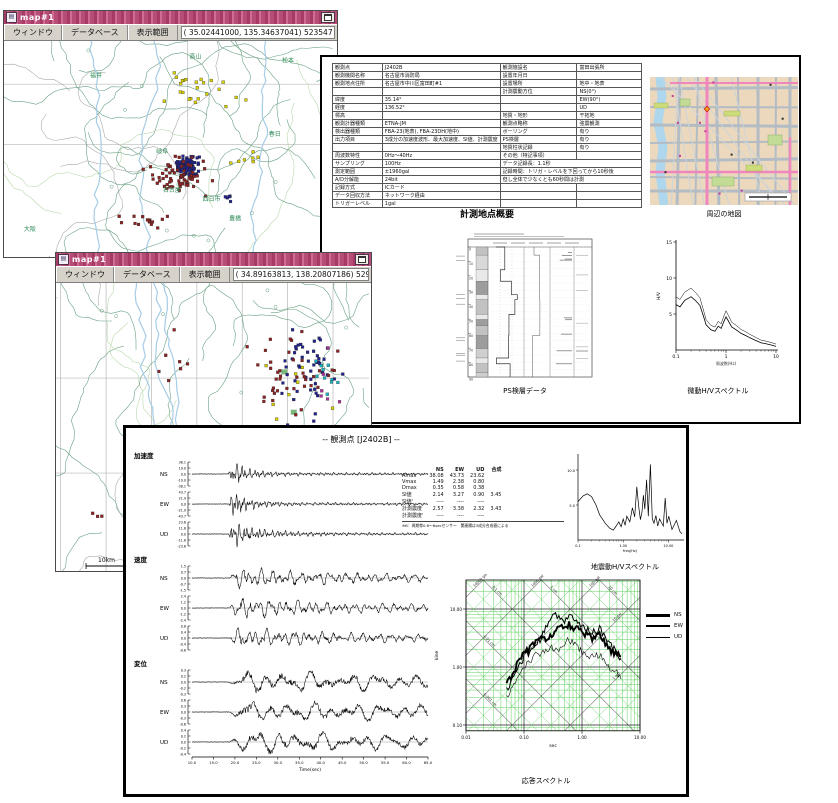 The width and height of the screenshot is (838, 803). I want to click on svg-text: 10, so click(776, 357).